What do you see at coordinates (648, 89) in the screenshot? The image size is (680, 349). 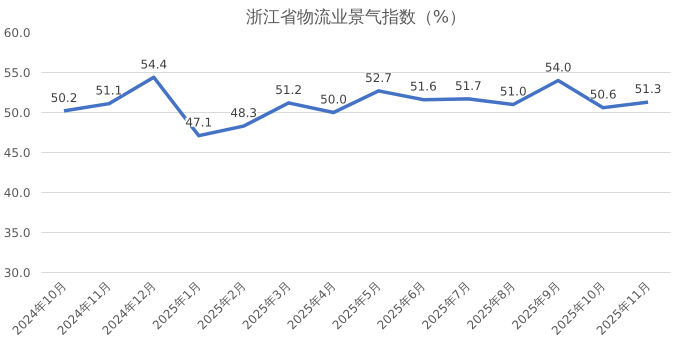 I see `data-label: 51.3` at bounding box center [648, 89].